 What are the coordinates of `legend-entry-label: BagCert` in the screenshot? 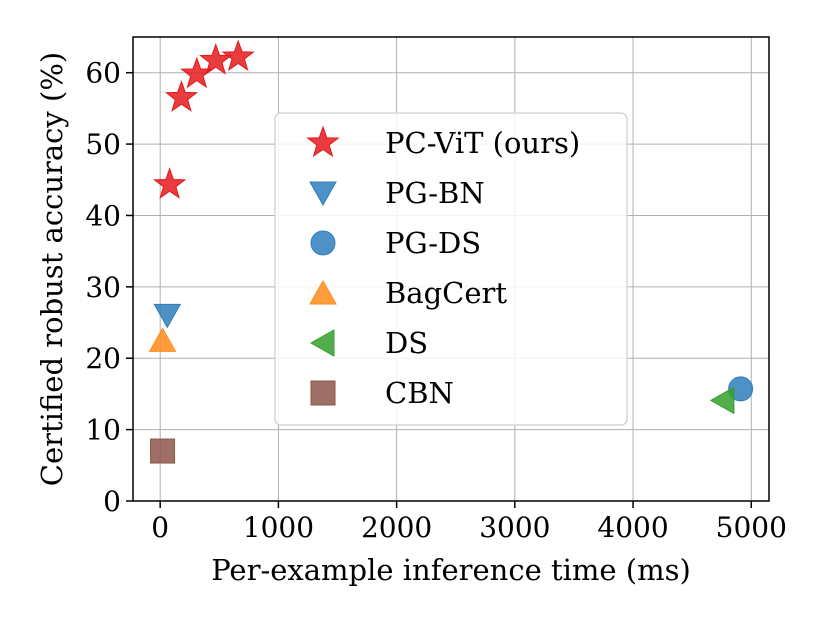 It's located at (446, 293).